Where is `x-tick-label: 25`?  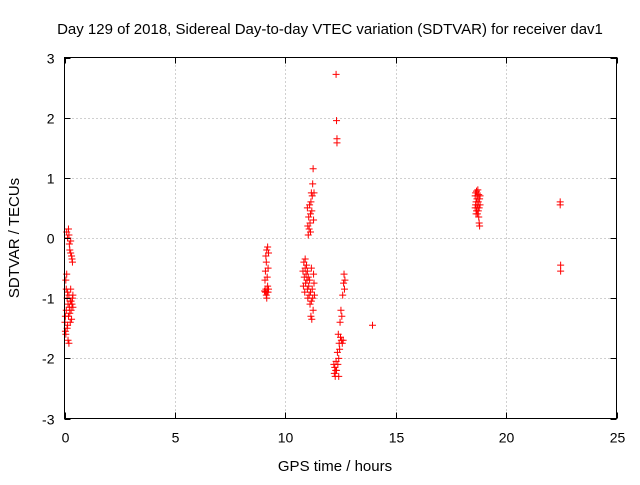 x-tick-label: 25 is located at coordinates (618, 438).